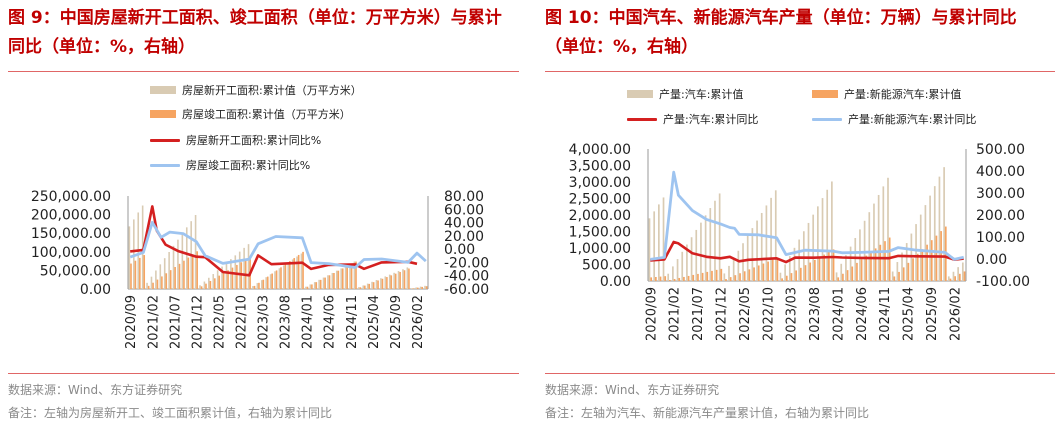 The image size is (1061, 430). Describe the element at coordinates (242, 322) in the screenshot. I see `x-axis-tick-label: 2022/10` at that location.